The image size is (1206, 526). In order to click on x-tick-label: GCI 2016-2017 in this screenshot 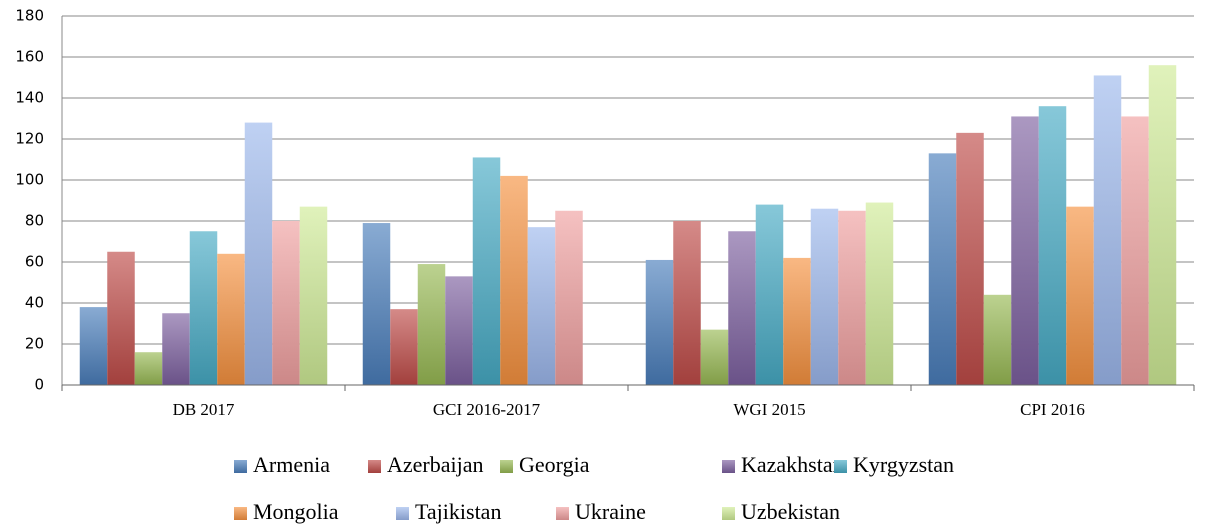, I will do `click(487, 409)`.